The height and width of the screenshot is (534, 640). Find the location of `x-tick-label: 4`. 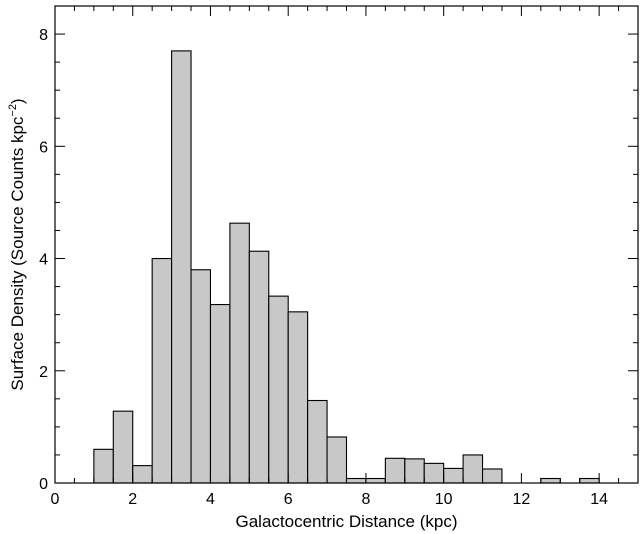

x-tick-label: 4 is located at coordinates (210, 499).